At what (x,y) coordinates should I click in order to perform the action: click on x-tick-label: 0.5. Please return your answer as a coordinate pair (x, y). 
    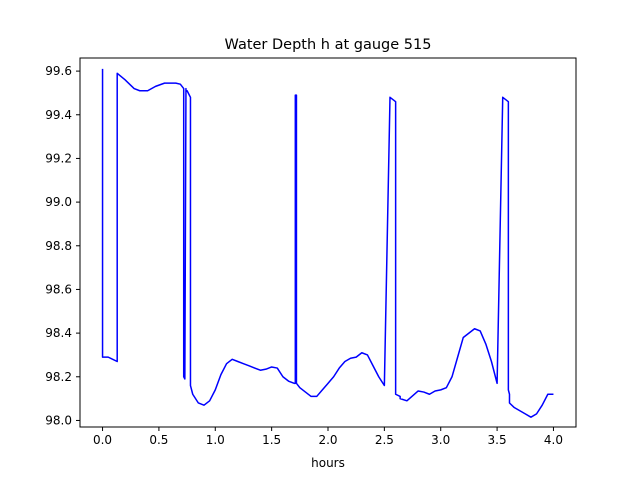
    Looking at the image, I should click on (158, 440).